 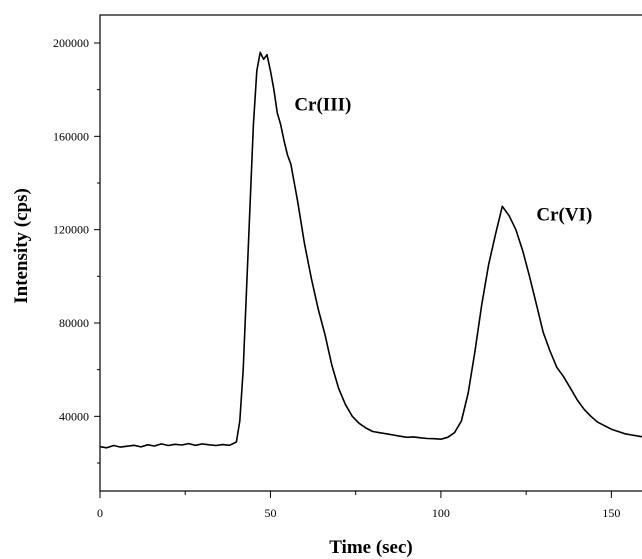 What do you see at coordinates (358, 505) in the screenshot?
I see `x-axis-ticks: 0 50 100 150` at bounding box center [358, 505].